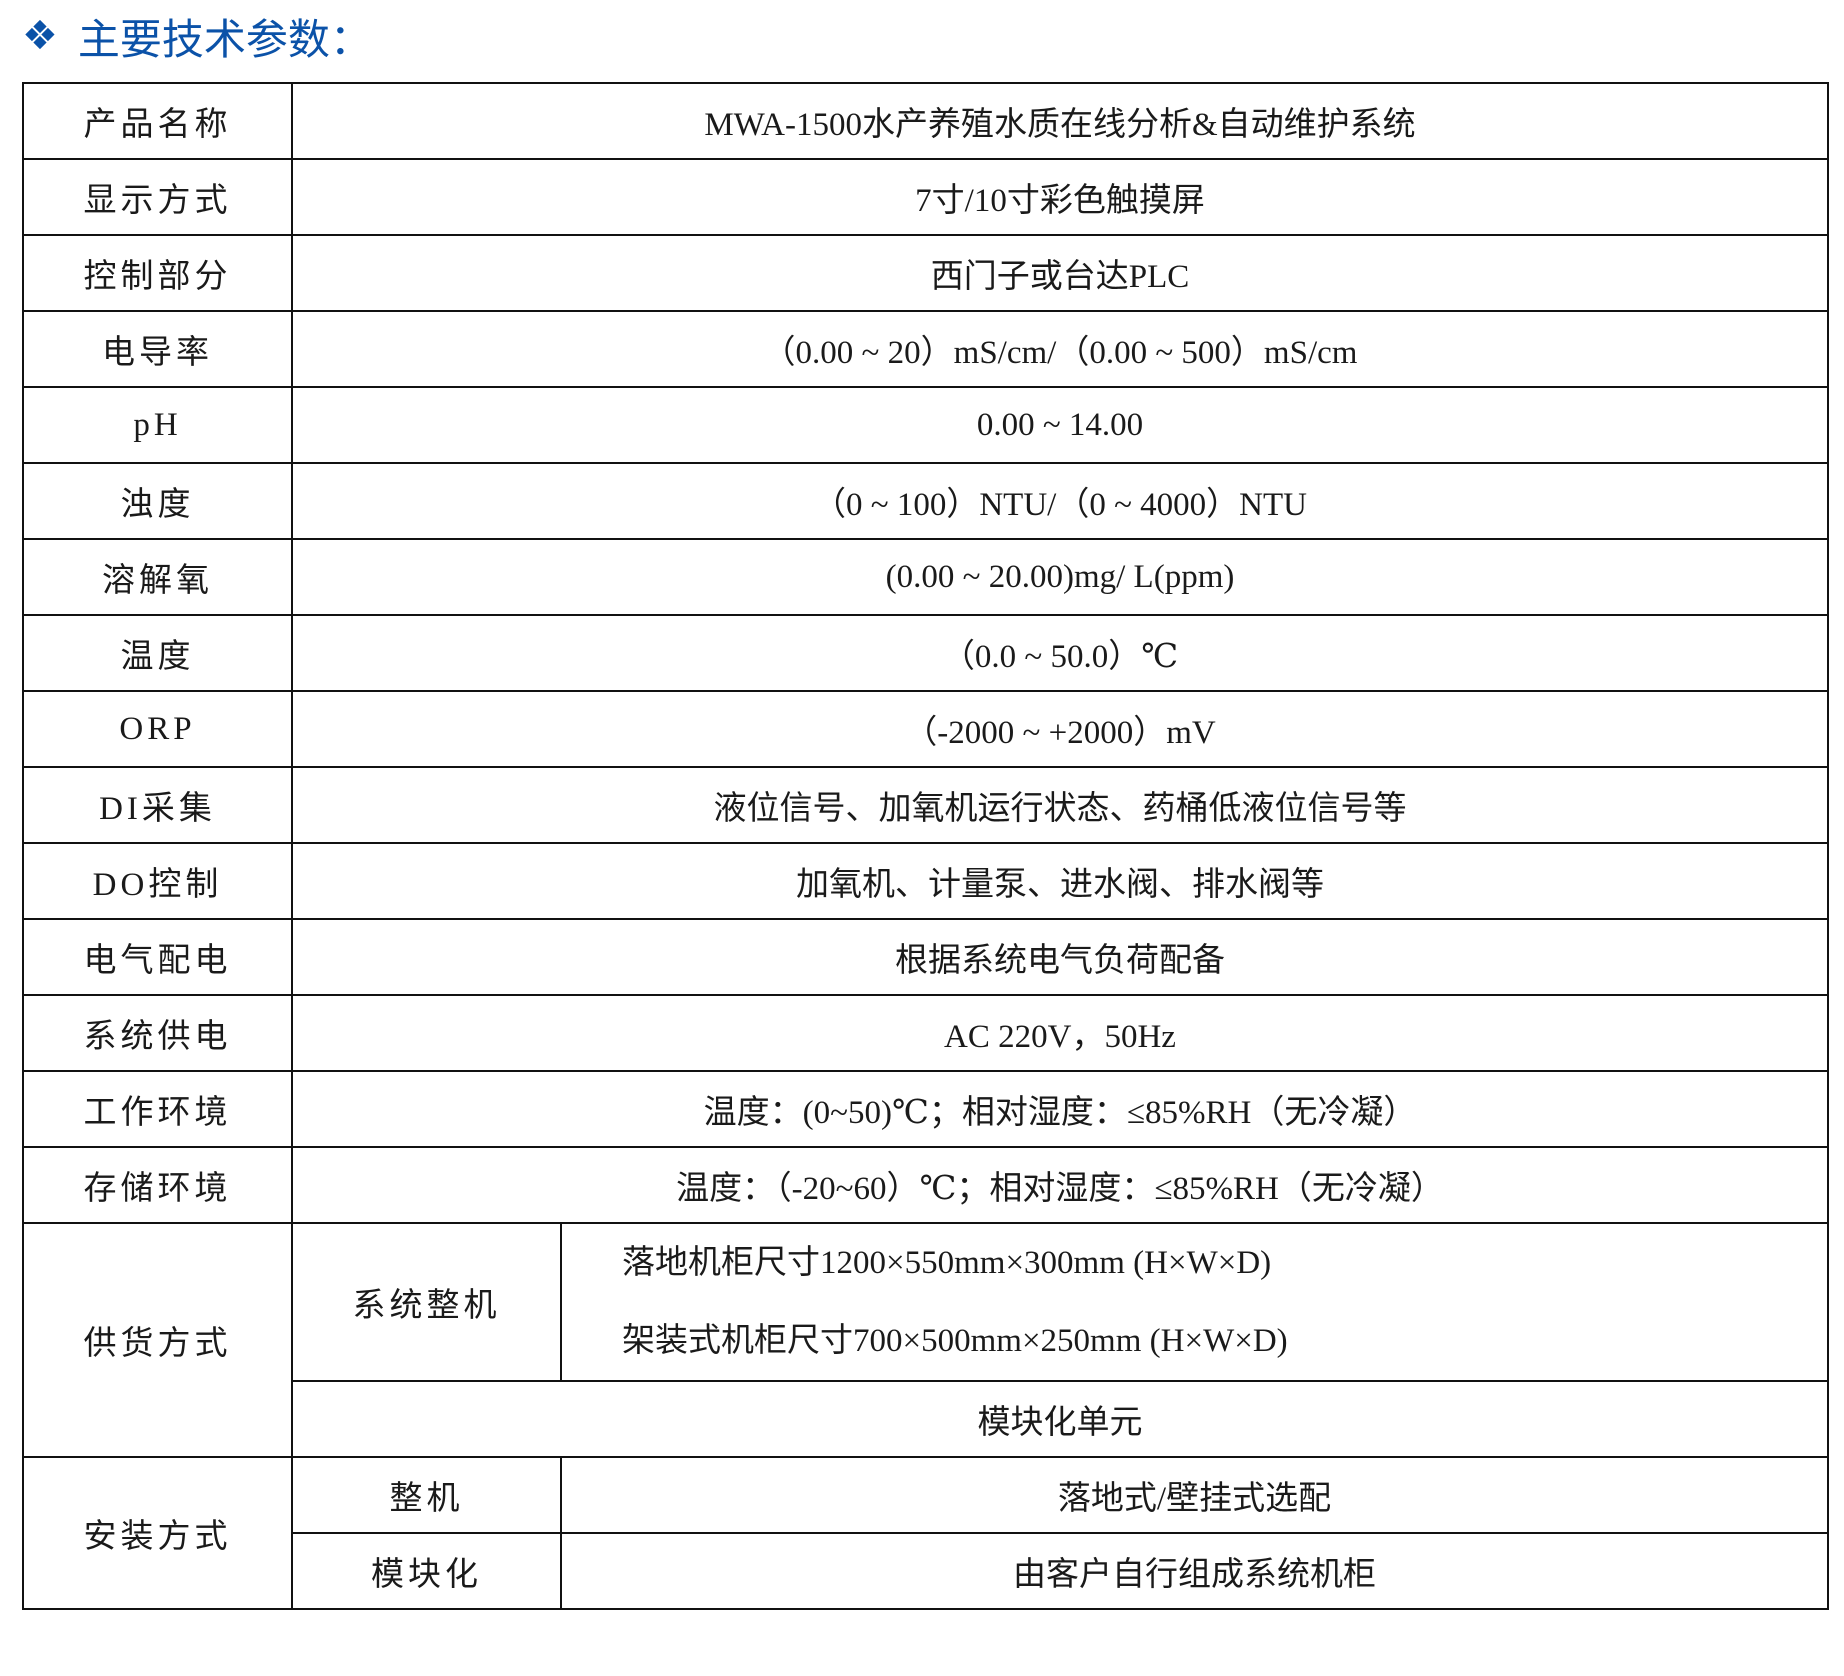 The height and width of the screenshot is (1676, 1844). I want to click on supply-label: 供货方式, so click(157, 1340).